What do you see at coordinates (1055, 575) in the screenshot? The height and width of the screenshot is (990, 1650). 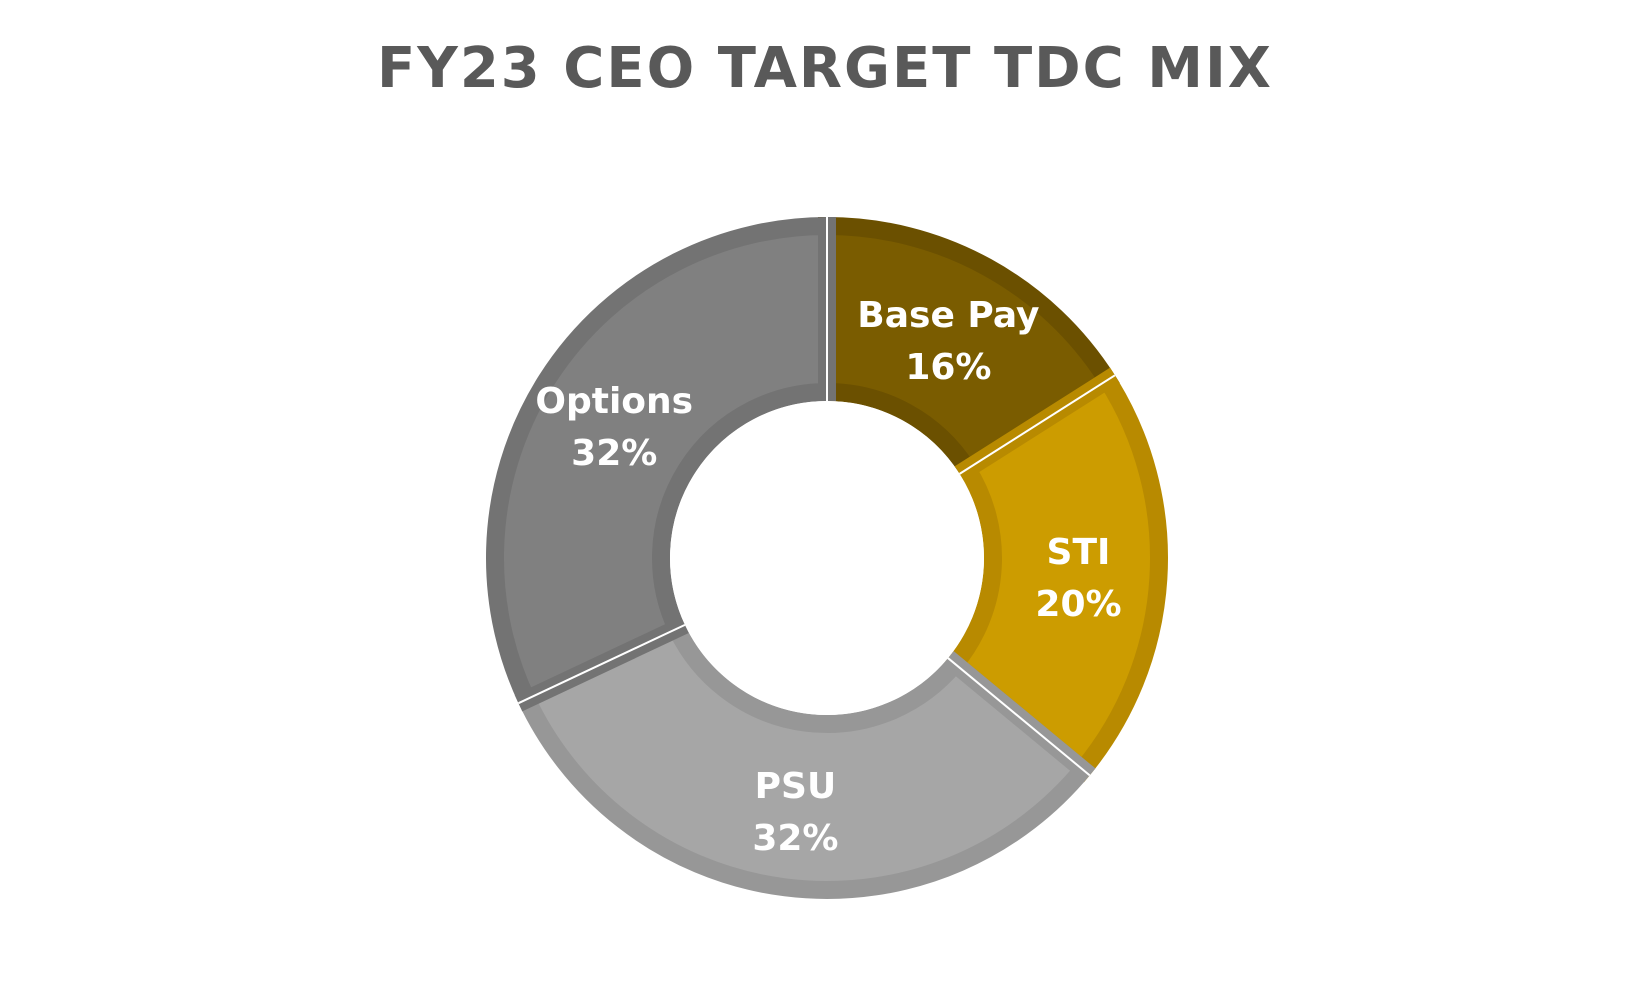 I see `slice-sti` at bounding box center [1055, 575].